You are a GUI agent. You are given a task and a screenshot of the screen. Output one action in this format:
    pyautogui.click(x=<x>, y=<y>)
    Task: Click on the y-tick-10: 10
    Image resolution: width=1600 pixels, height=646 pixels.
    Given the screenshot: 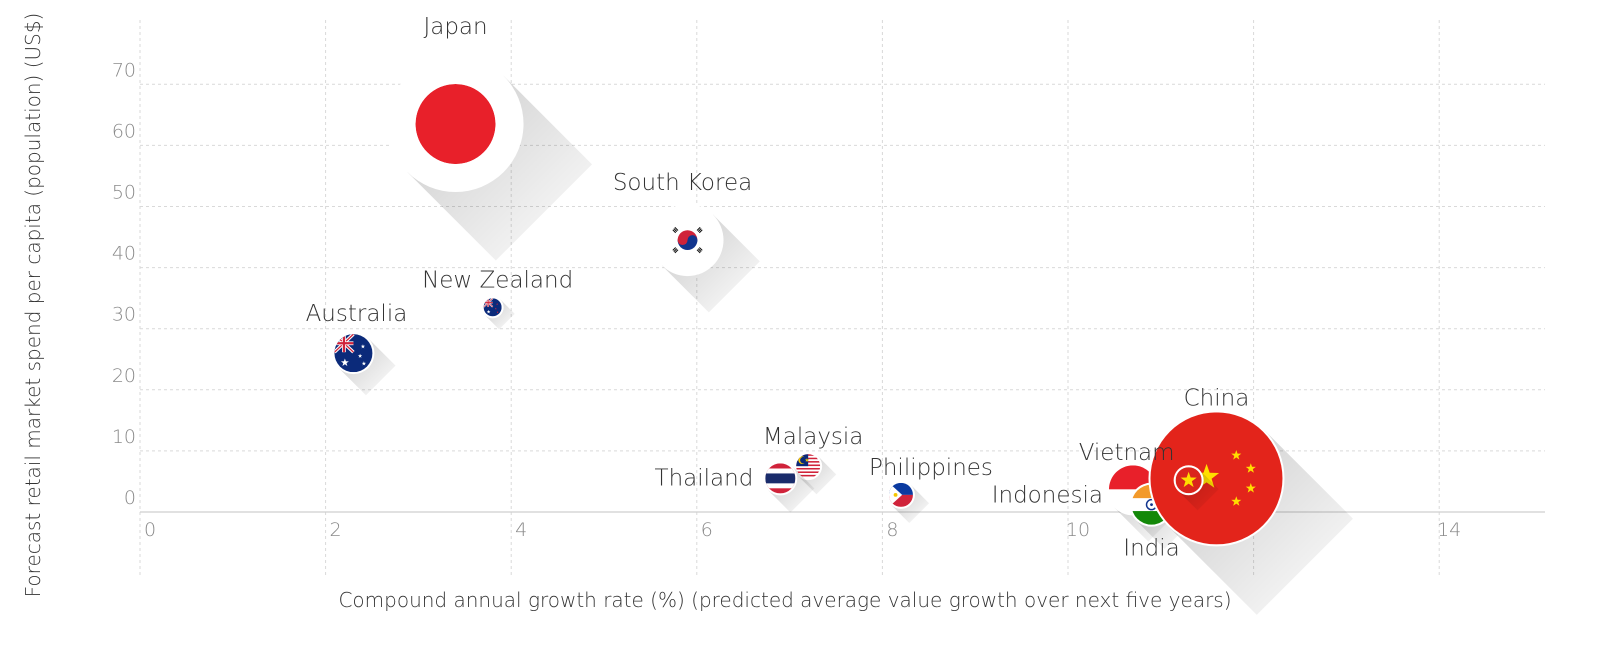 What is the action you would take?
    pyautogui.click(x=124, y=437)
    